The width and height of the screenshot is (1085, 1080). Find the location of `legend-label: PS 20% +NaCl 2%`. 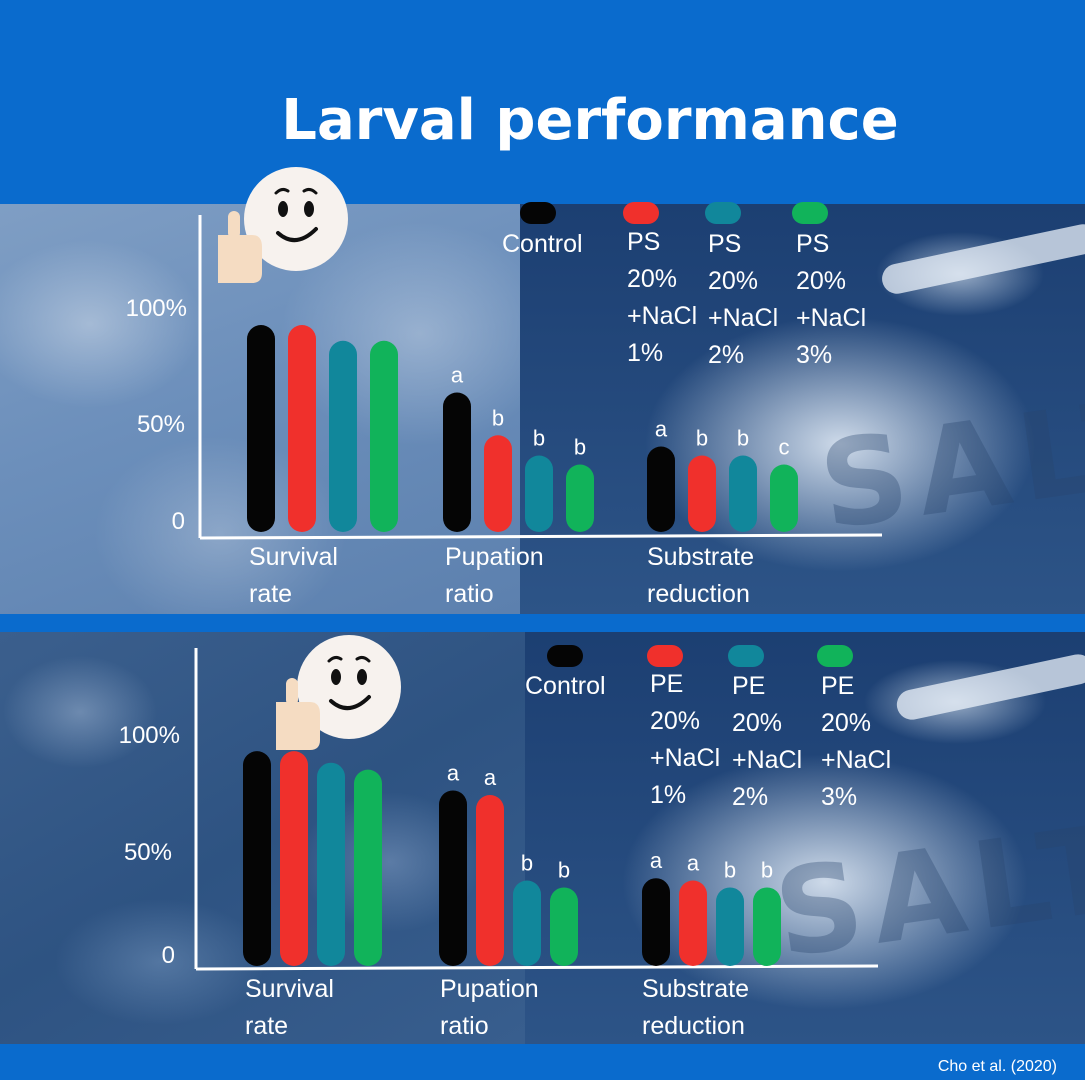

legend-label: PS 20% +NaCl 2% is located at coordinates (743, 299).